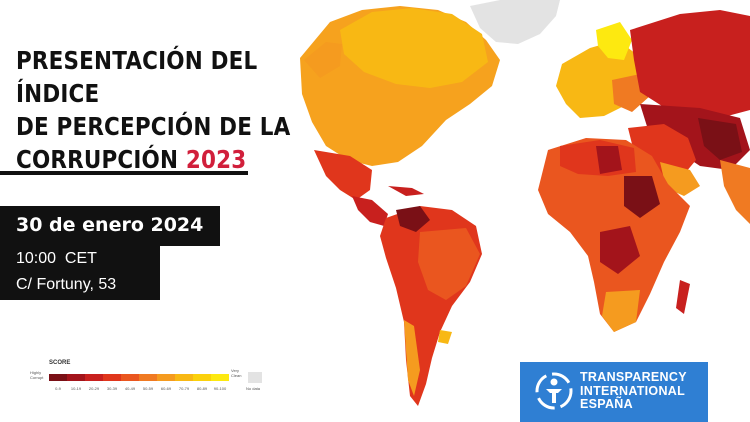 This screenshot has height=422, width=750. I want to click on map-region-caribbean, so click(406, 191).